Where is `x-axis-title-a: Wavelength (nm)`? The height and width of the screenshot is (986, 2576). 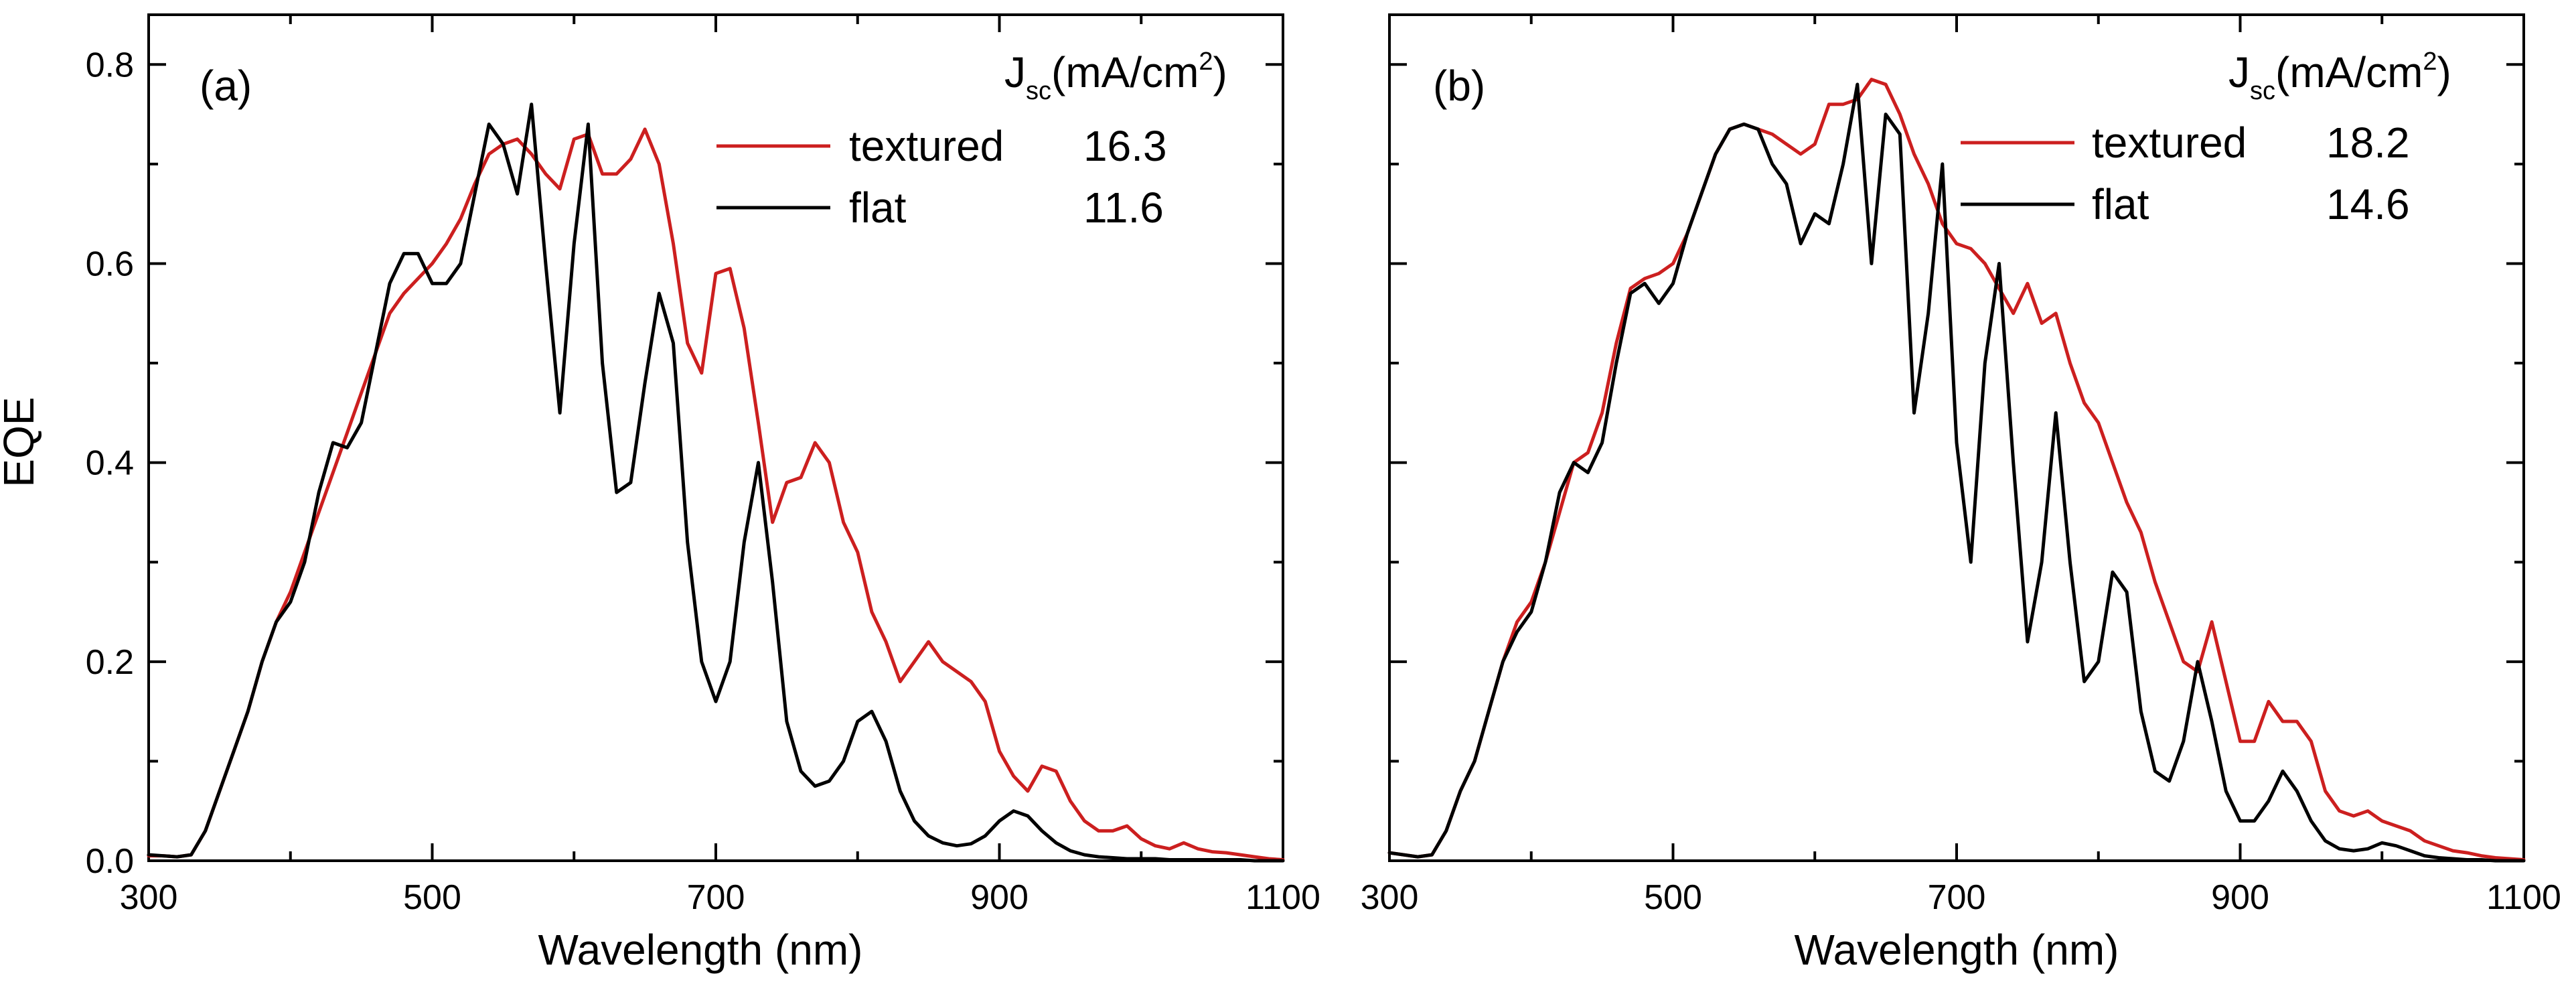
x-axis-title-a: Wavelength (nm) is located at coordinates (700, 950).